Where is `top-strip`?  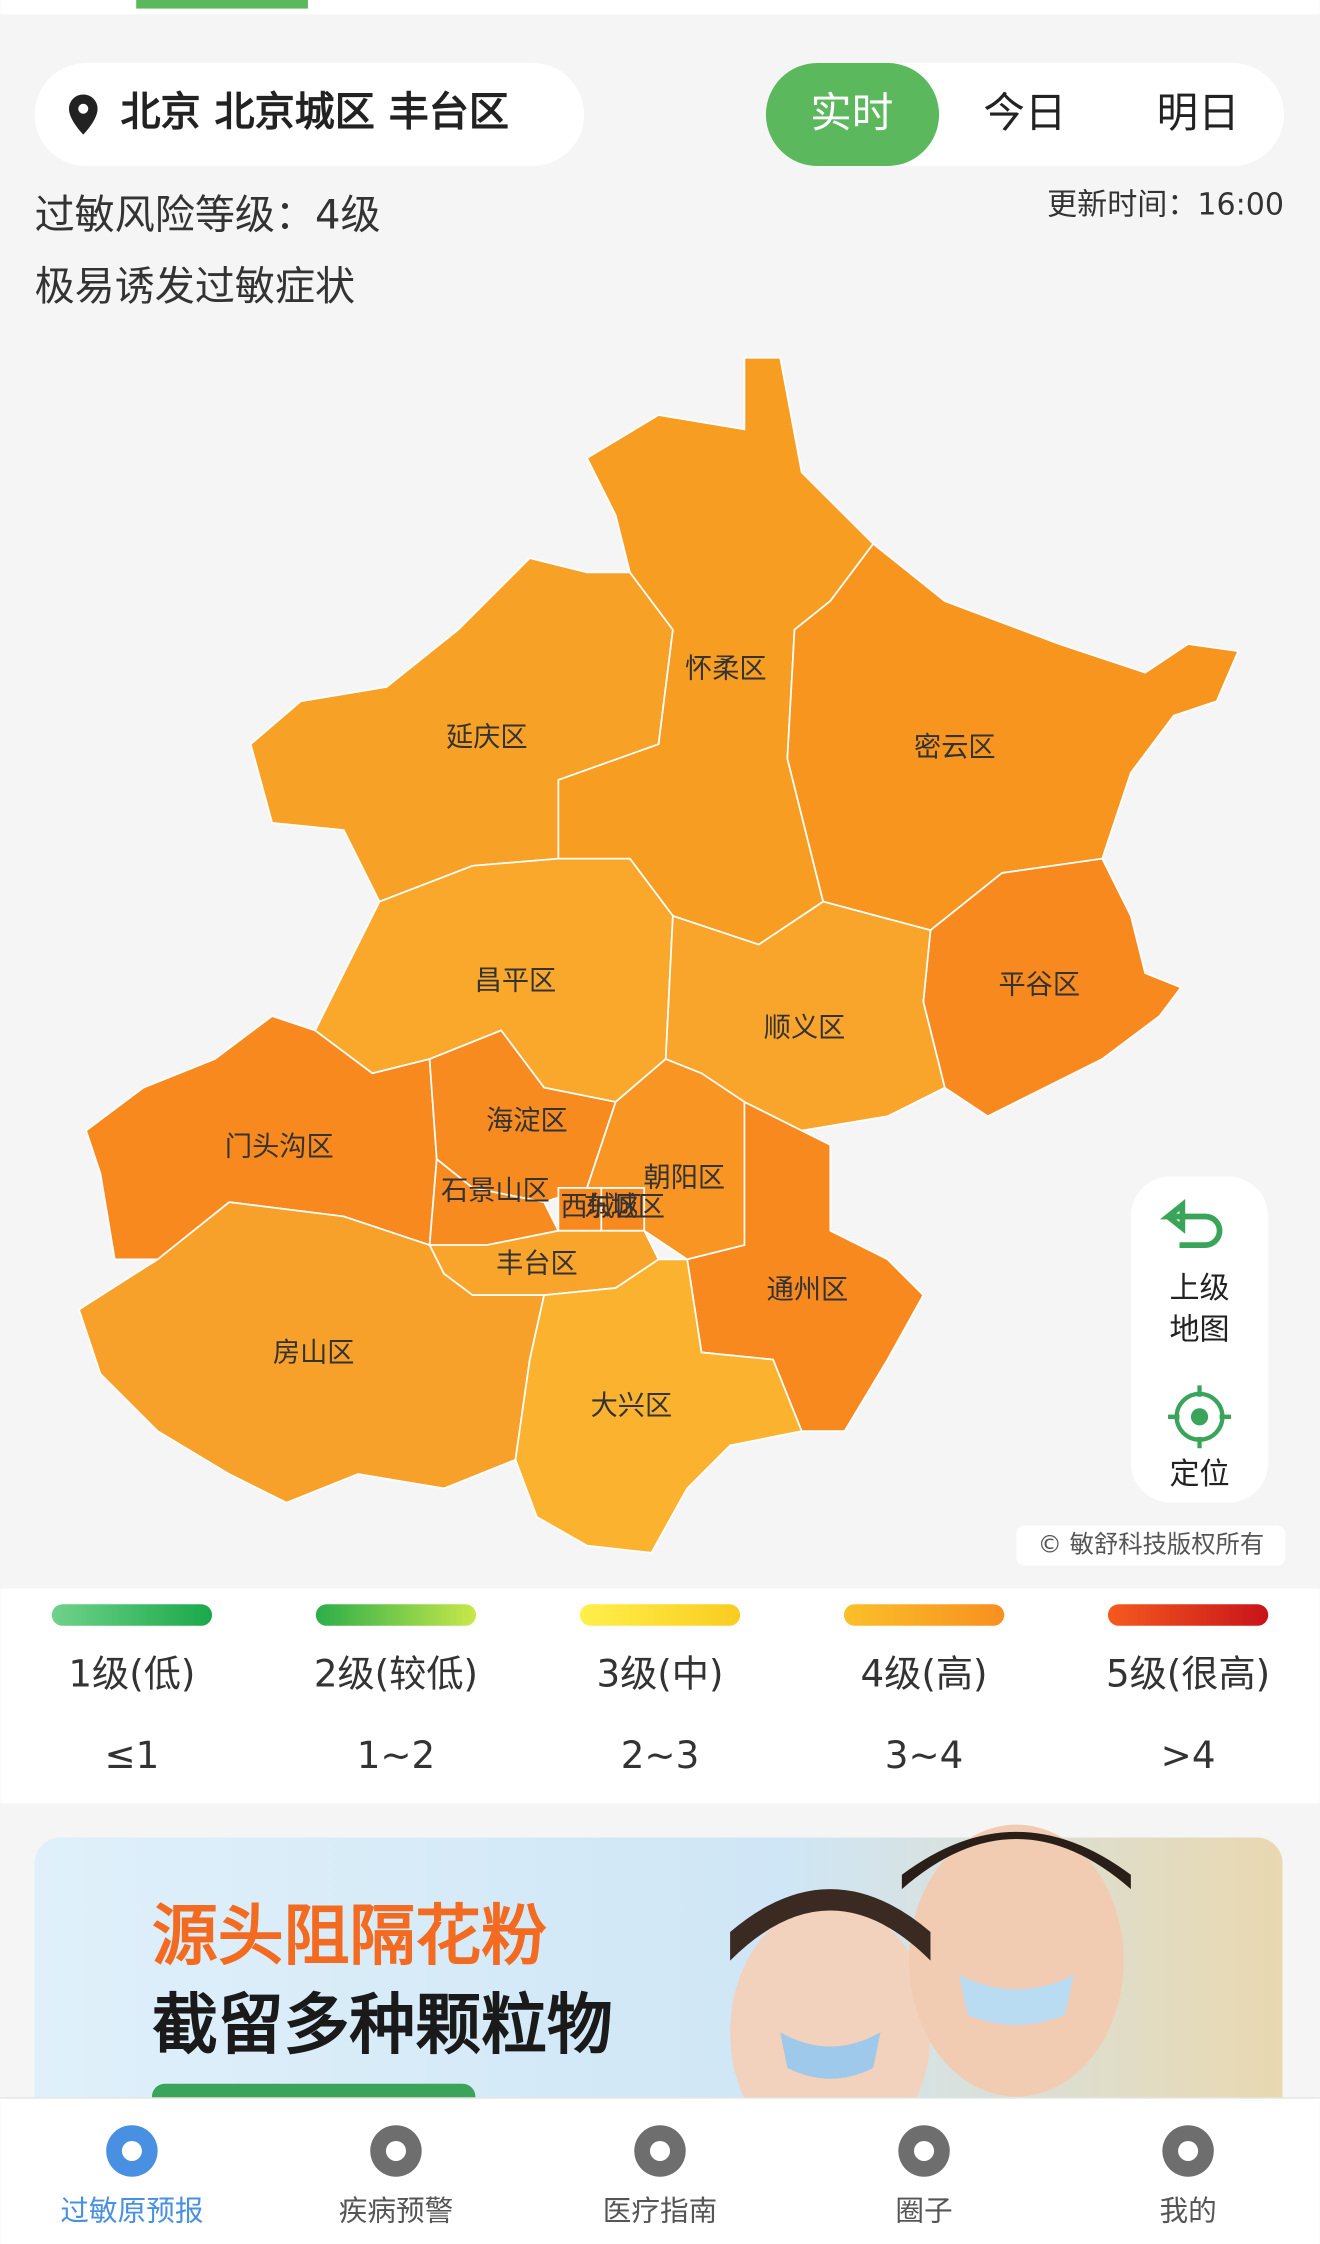 top-strip is located at coordinates (660, 7).